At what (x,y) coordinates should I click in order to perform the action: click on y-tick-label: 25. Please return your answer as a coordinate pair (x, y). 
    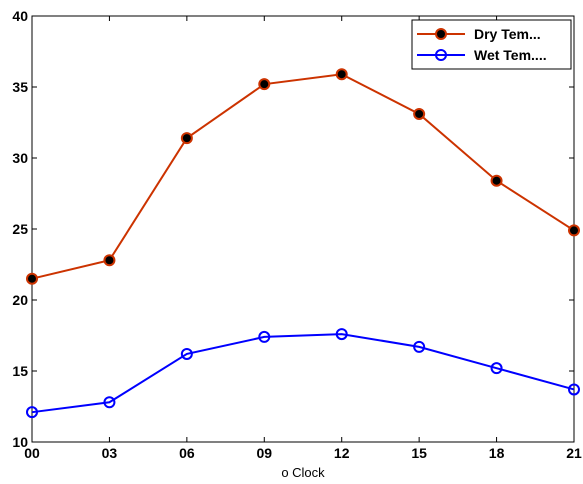
    Looking at the image, I should click on (20, 229).